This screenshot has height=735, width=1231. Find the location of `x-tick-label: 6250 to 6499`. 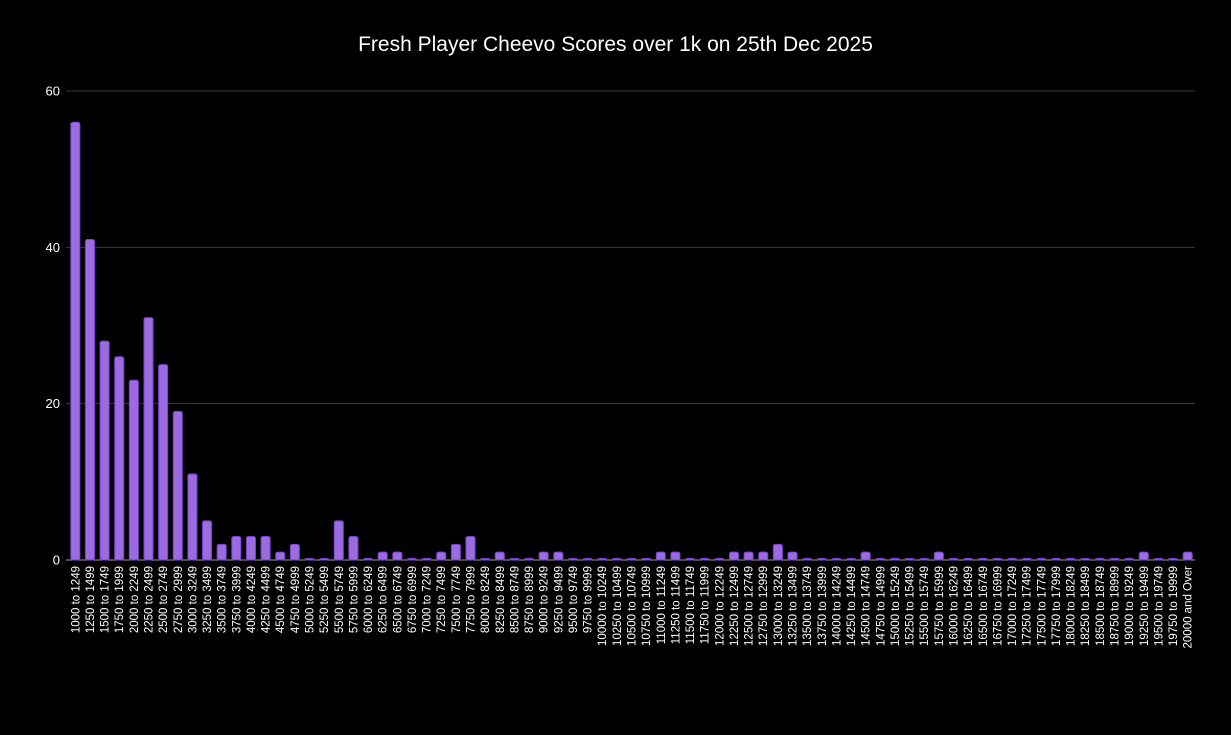

x-tick-label: 6250 to 6499 is located at coordinates (384, 599).